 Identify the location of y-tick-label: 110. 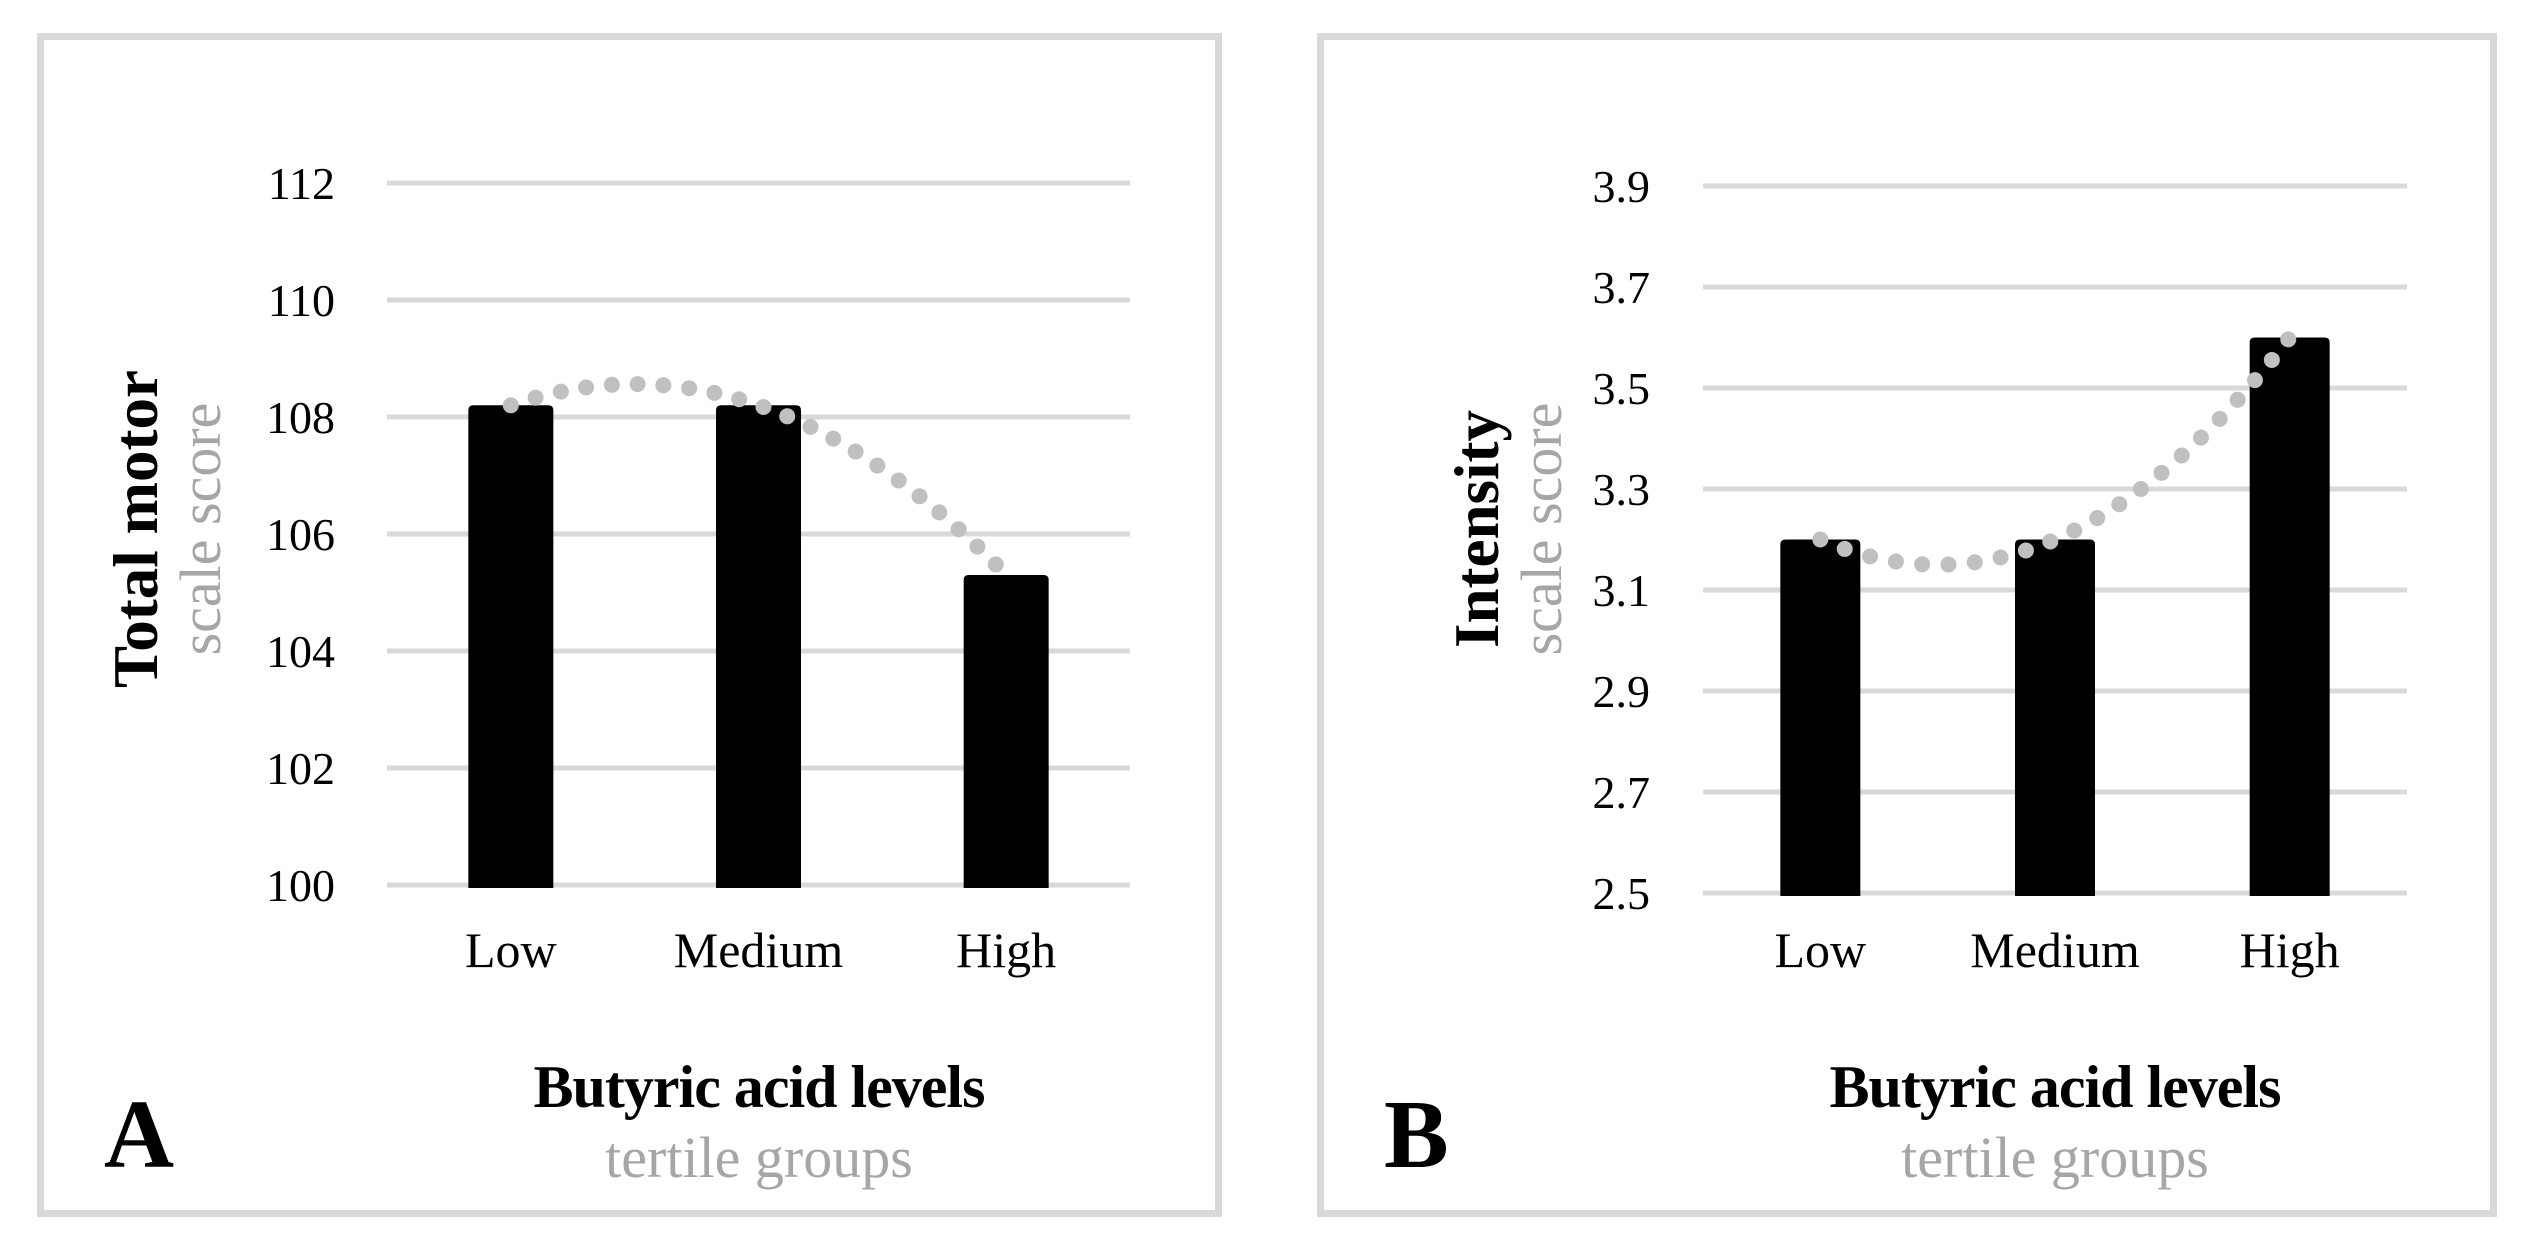
(301, 300).